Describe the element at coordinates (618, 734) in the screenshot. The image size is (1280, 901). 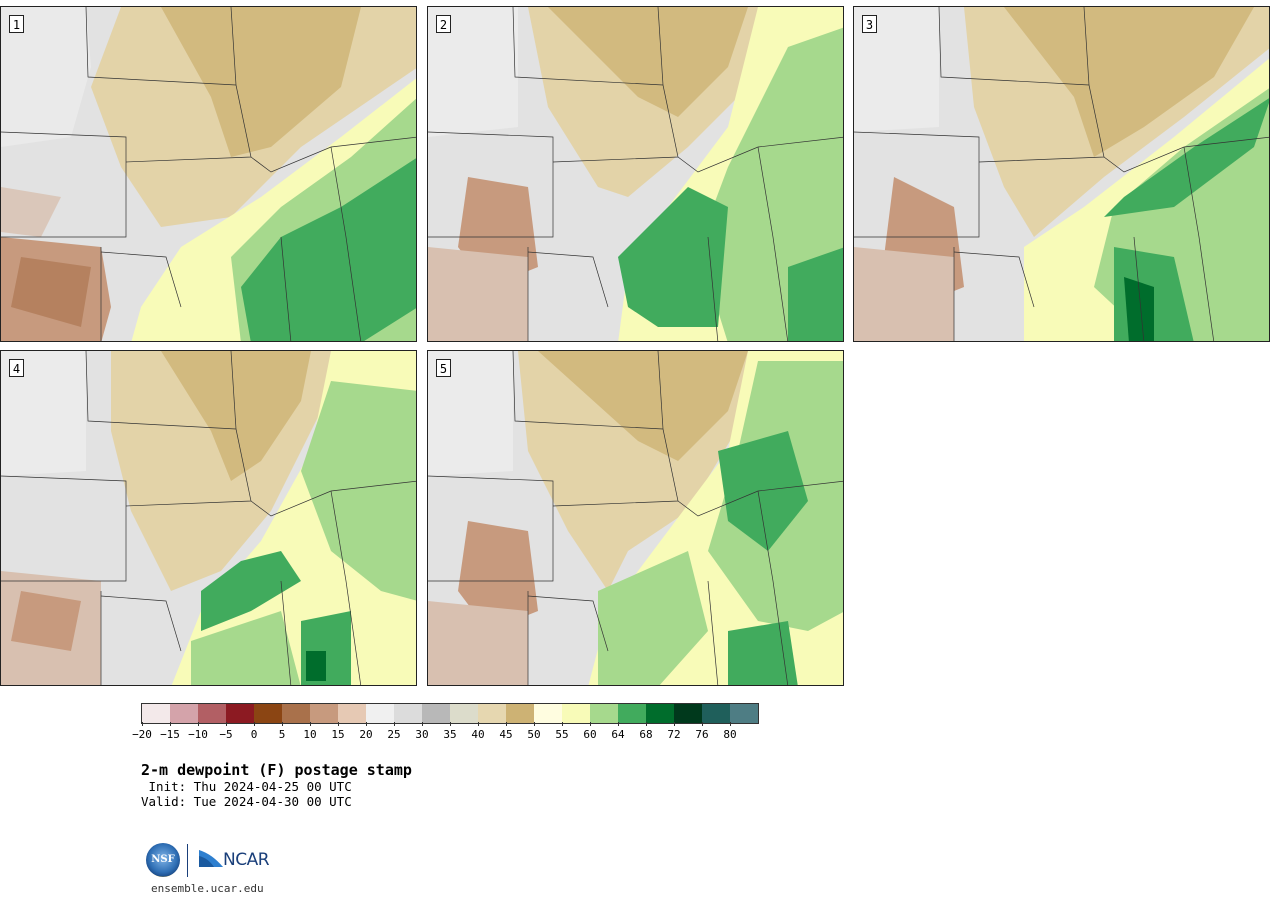
I see `colorbar-tick-label: 64` at that location.